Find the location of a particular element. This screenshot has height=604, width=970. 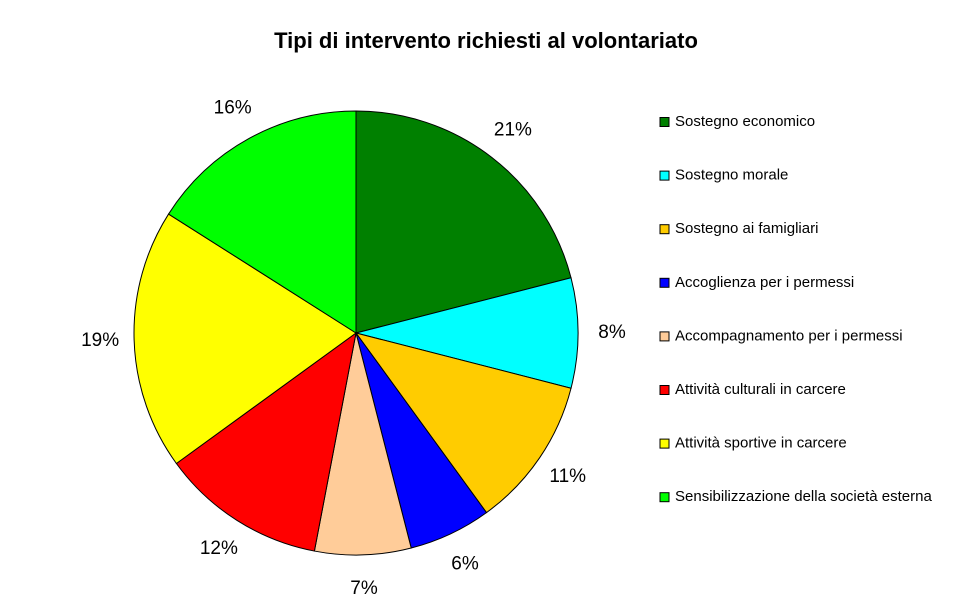

legend-label: Sostegno morale is located at coordinates (731, 175).